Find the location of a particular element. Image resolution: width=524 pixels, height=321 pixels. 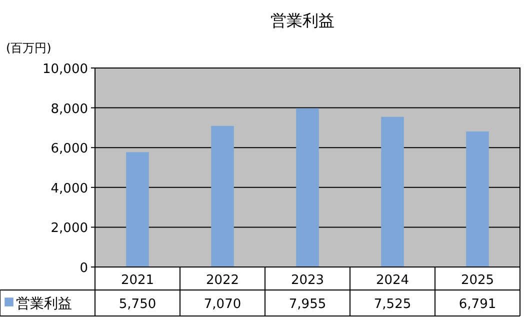

y-tick-label: 0 is located at coordinates (84, 268).